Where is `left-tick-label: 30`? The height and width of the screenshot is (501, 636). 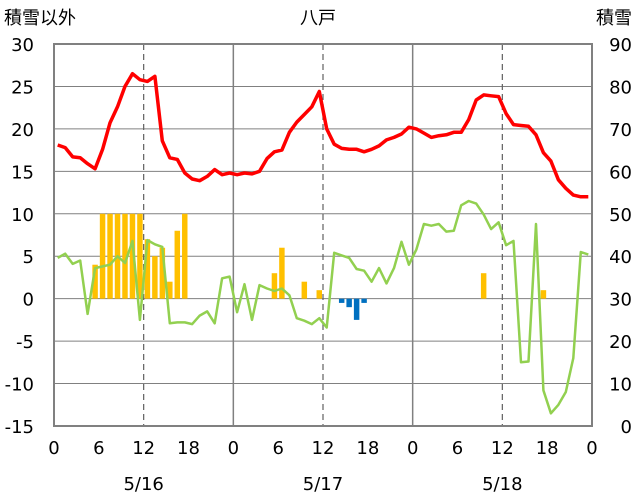 left-tick-label: 30 is located at coordinates (22, 45).